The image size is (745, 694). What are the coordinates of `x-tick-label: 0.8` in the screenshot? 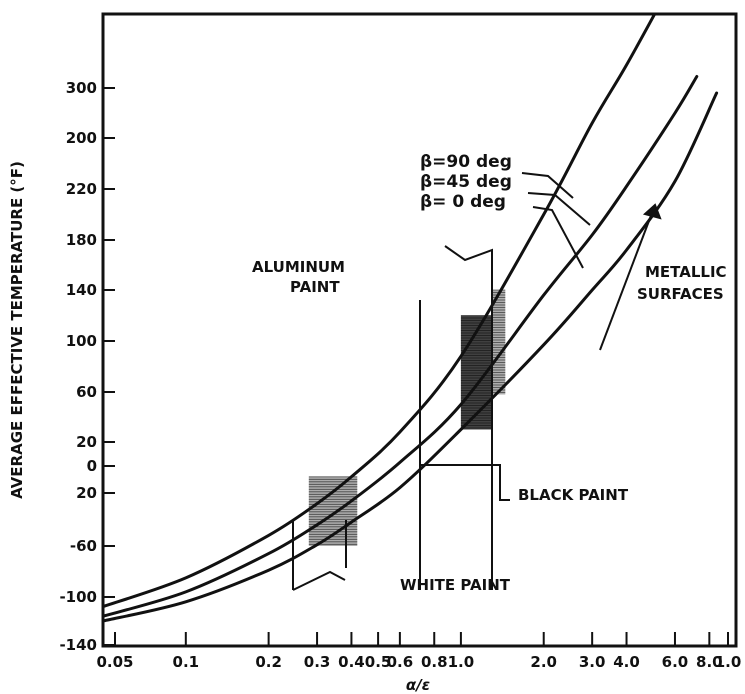 It's located at (434, 662).